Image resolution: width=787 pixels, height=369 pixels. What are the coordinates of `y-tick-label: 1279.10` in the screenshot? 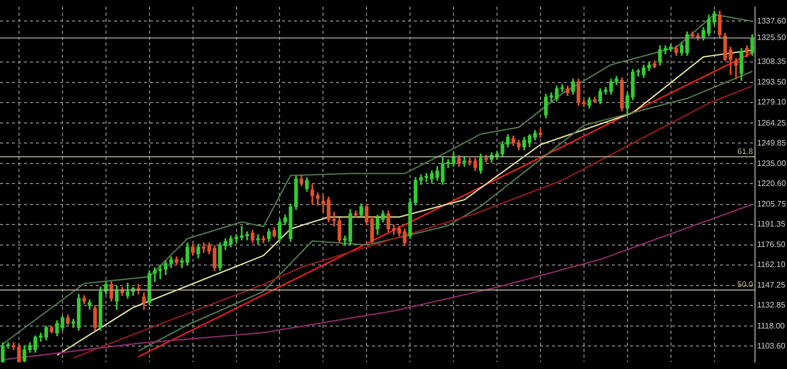 It's located at (771, 102).